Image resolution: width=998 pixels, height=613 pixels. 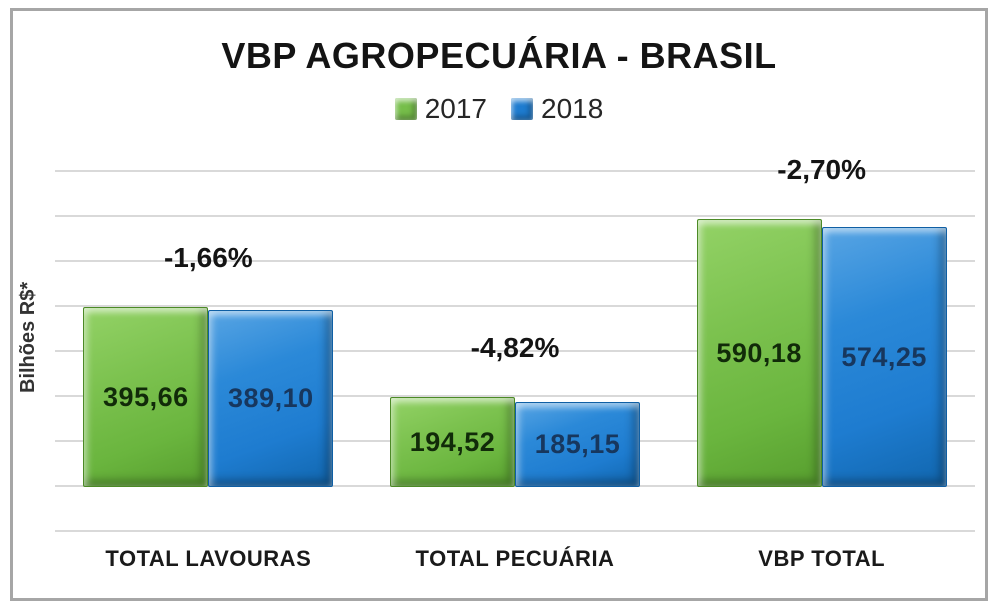 I want to click on chart-title: VBP AGROPECUÁRIA - BRASIL, so click(x=499, y=55).